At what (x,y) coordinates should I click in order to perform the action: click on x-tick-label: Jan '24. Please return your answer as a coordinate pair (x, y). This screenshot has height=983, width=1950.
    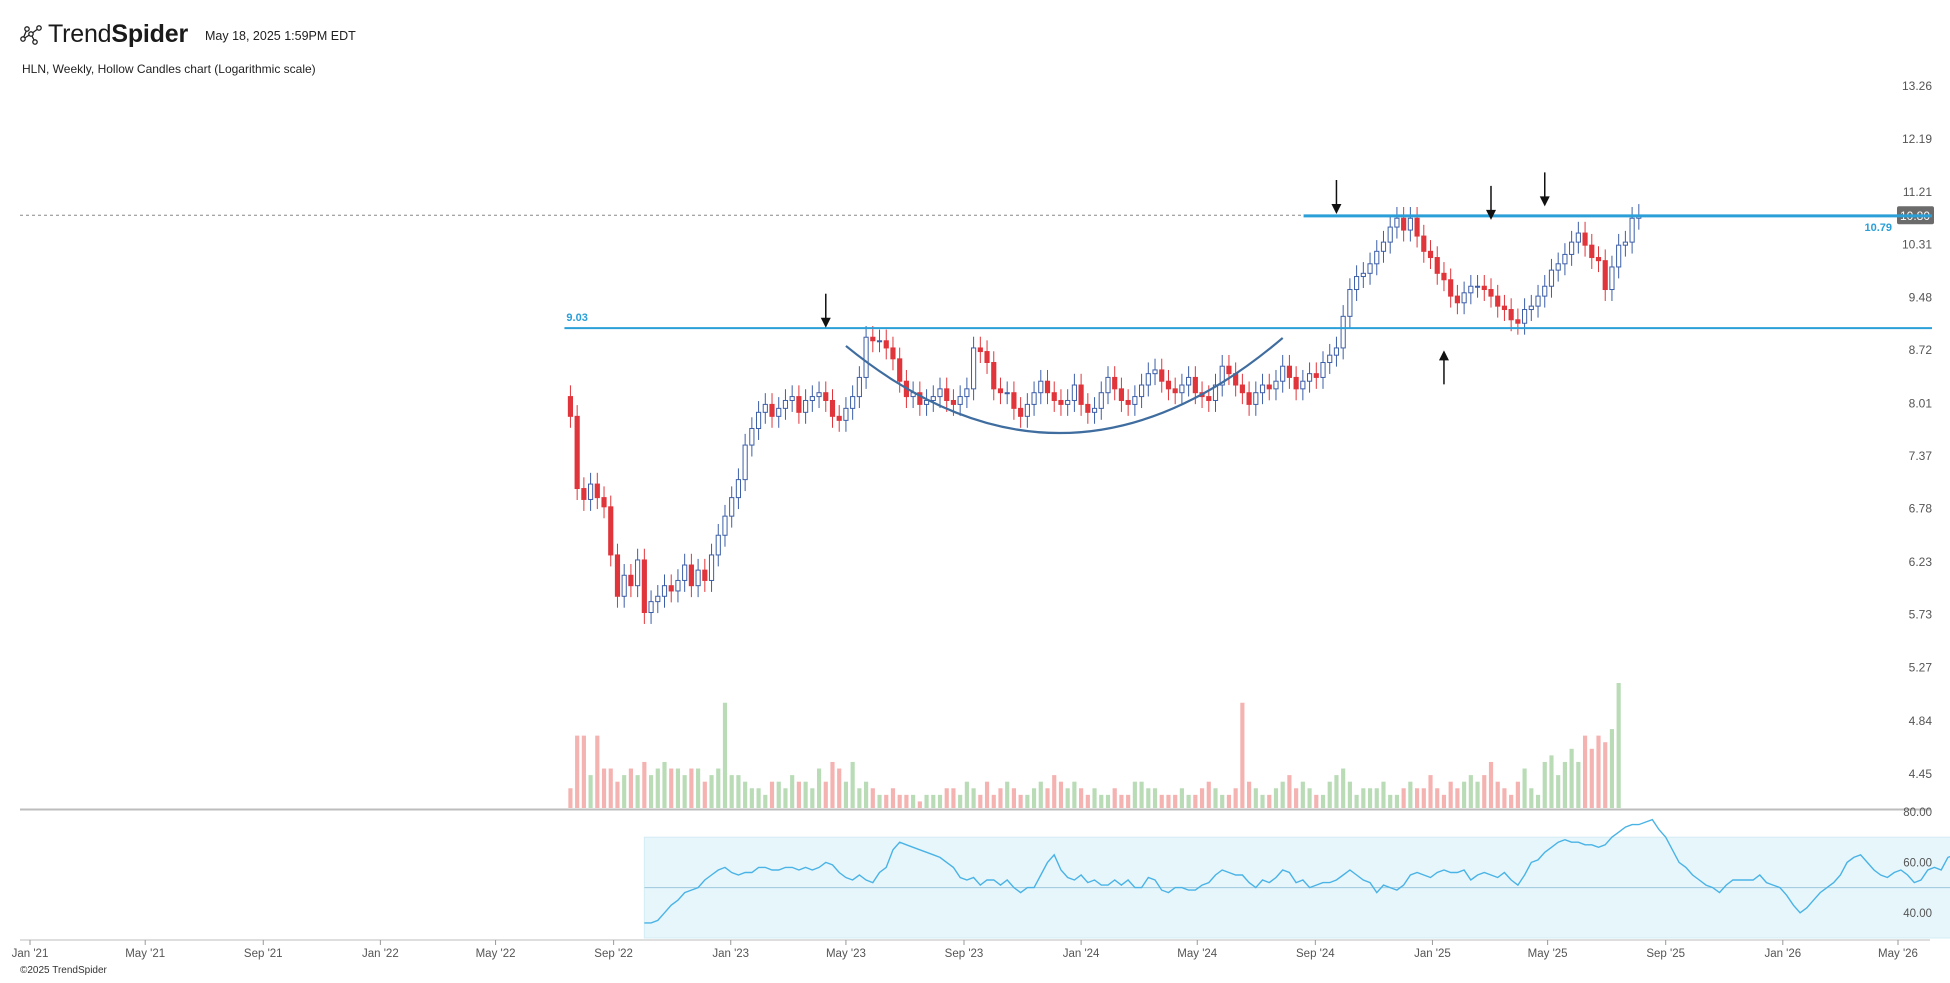
    Looking at the image, I should click on (1081, 954).